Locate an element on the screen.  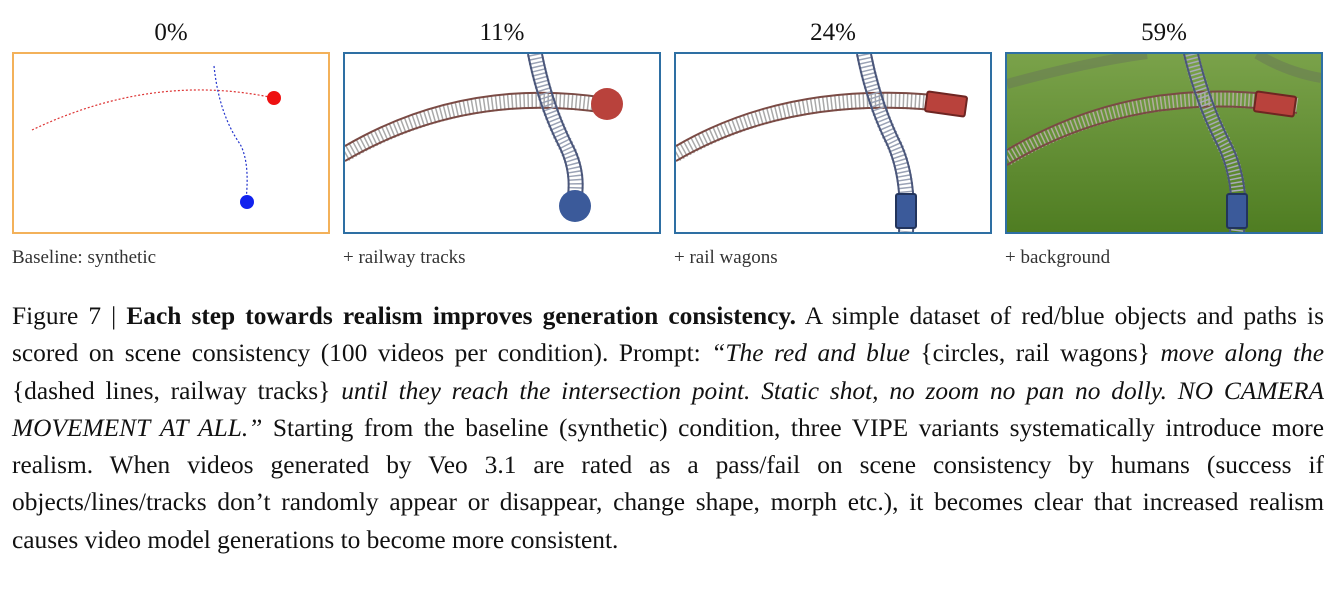
condition-label: + background is located at coordinates (1058, 257).